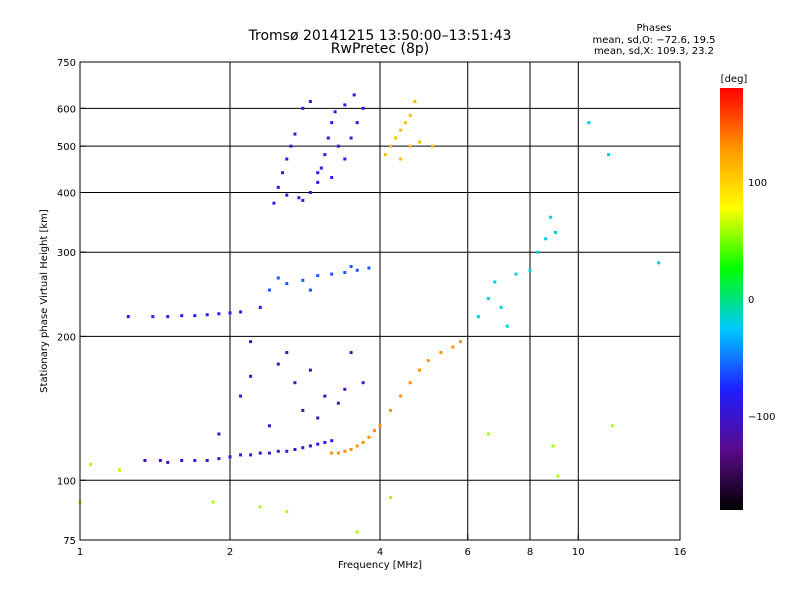 This screenshot has width=800, height=600. What do you see at coordinates (680, 552) in the screenshot?
I see `x-tick-label: 16` at bounding box center [680, 552].